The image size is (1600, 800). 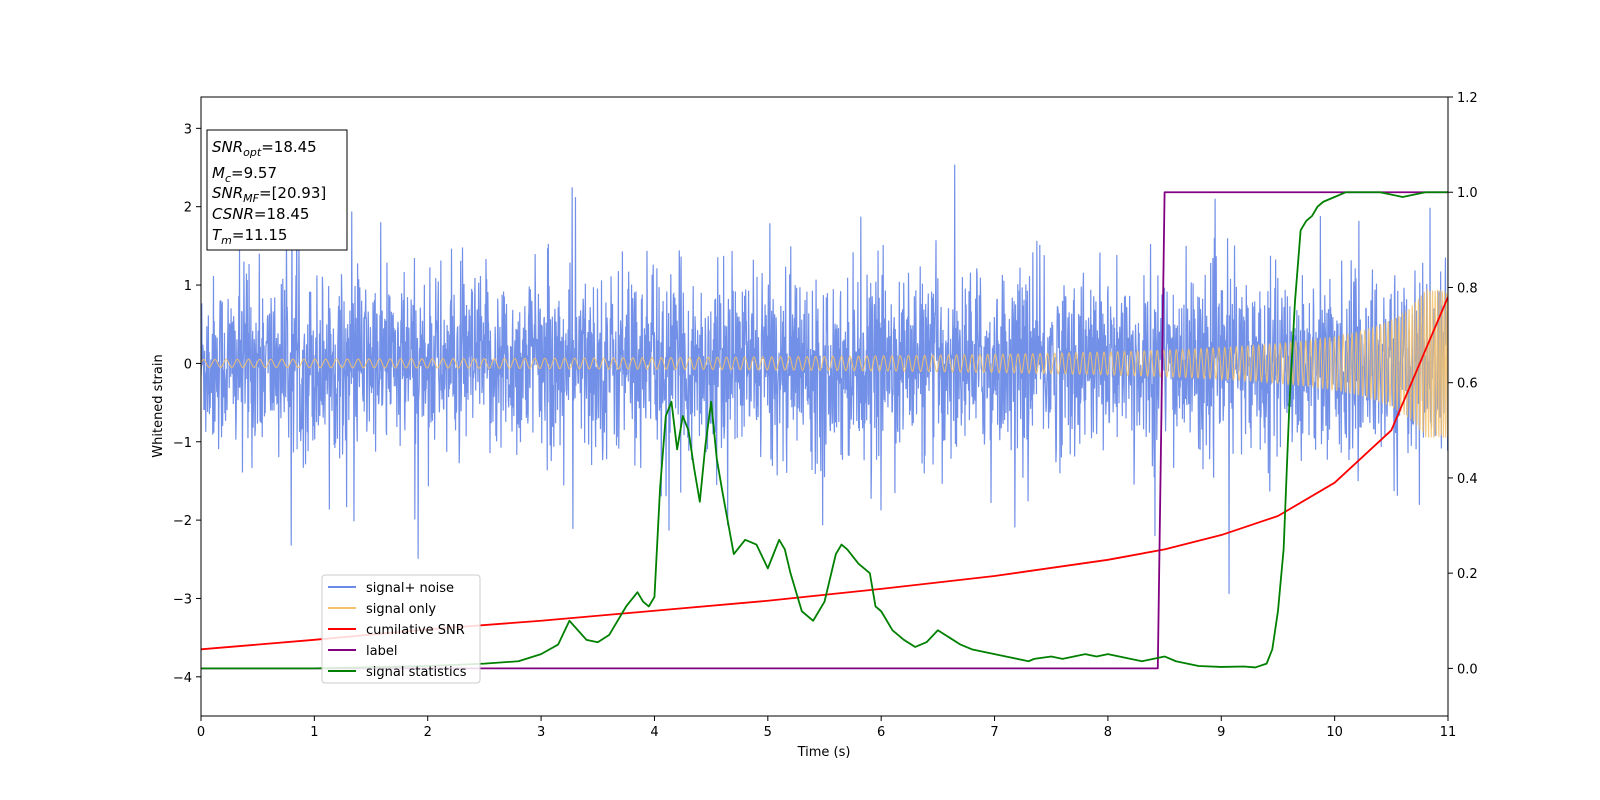 I want to click on y-tick-label: −2, so click(x=182, y=521).